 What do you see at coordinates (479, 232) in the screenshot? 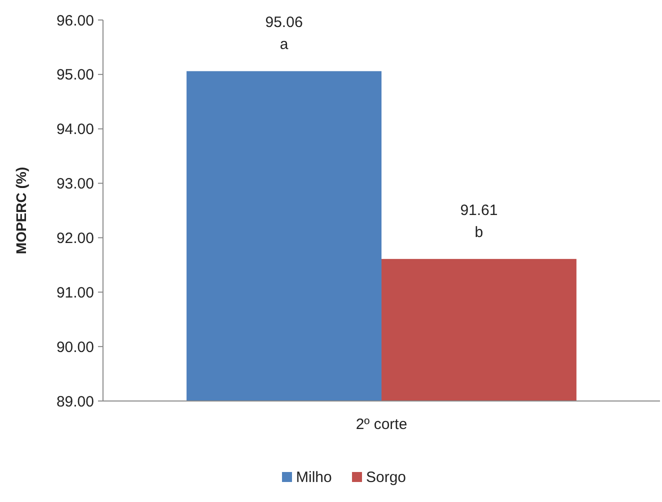
I see `annotation: b` at bounding box center [479, 232].